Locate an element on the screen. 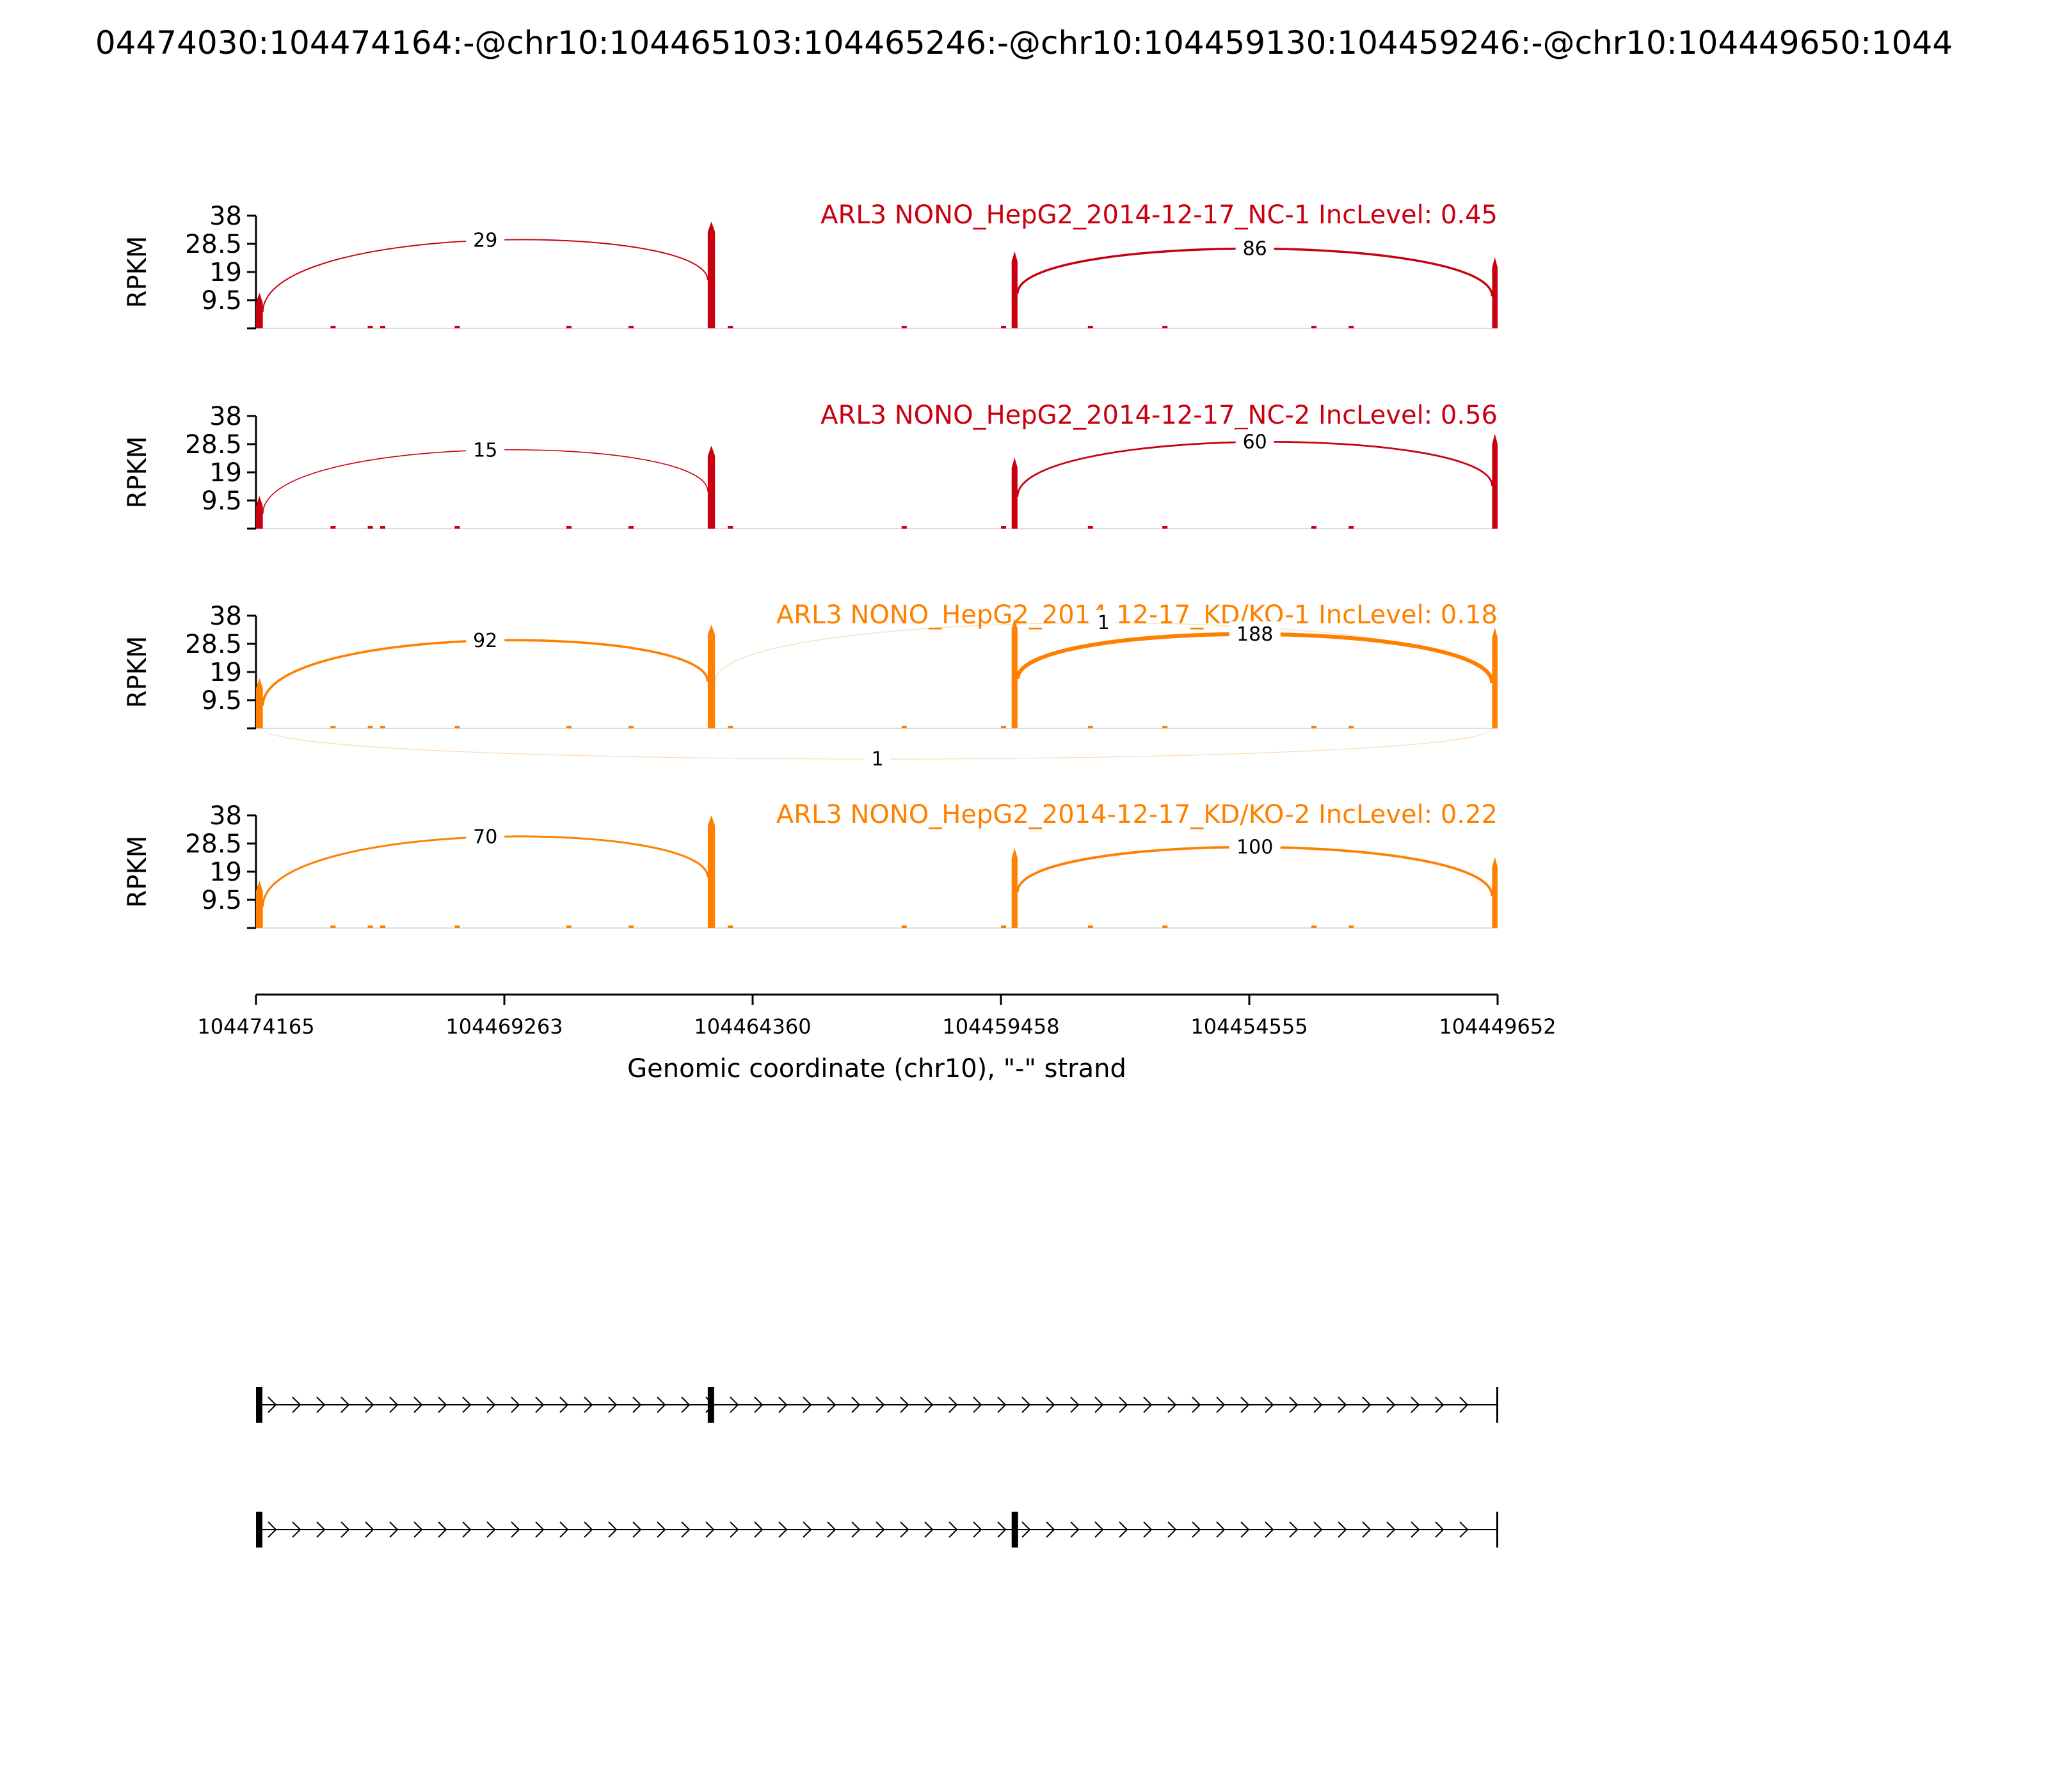  junction-count-label: 92 is located at coordinates (485, 641).